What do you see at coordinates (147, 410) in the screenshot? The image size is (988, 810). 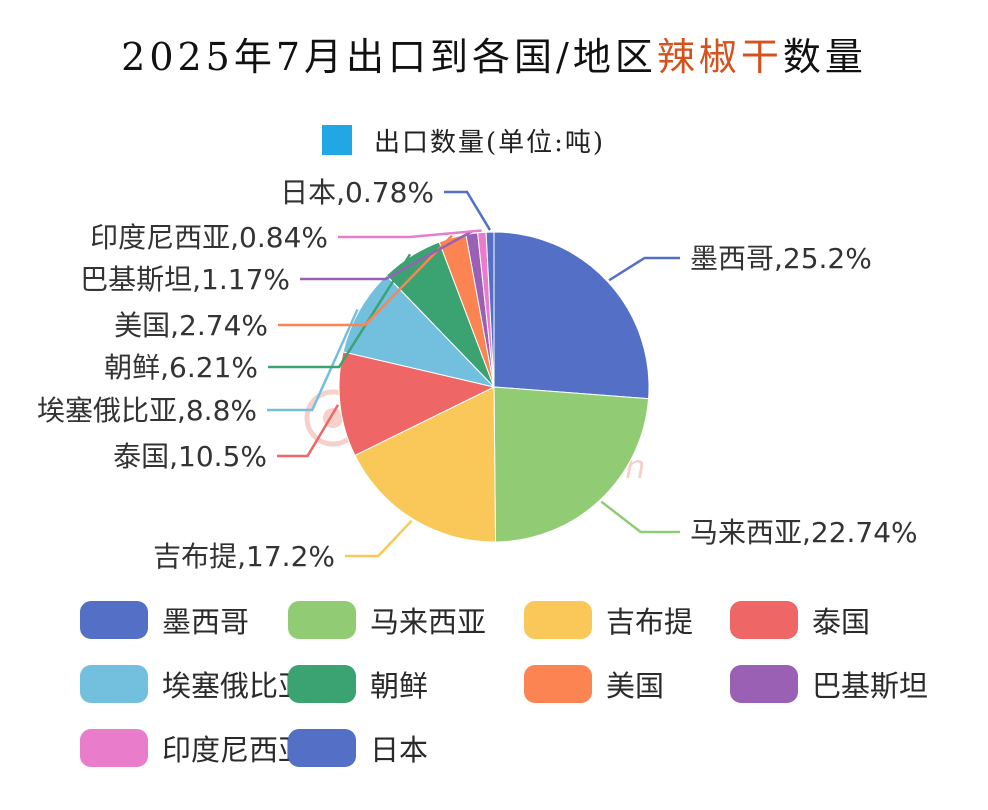 I see `pie-data-label: 埃塞俄比亚,8.8%` at bounding box center [147, 410].